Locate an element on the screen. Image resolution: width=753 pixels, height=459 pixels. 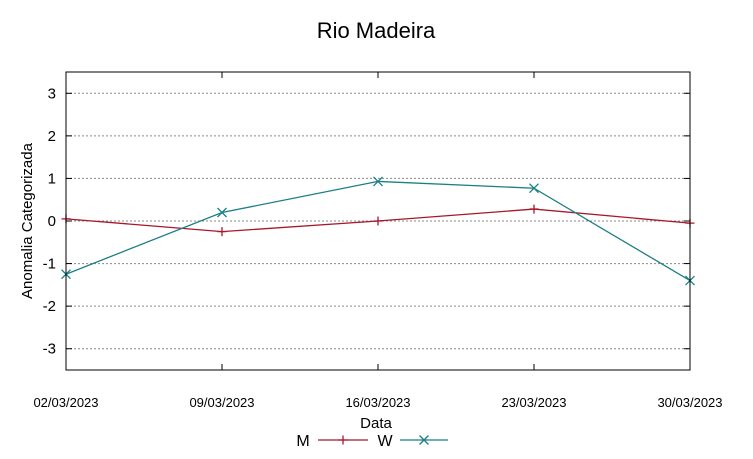
y-tick-label: -1 is located at coordinates (49, 264).